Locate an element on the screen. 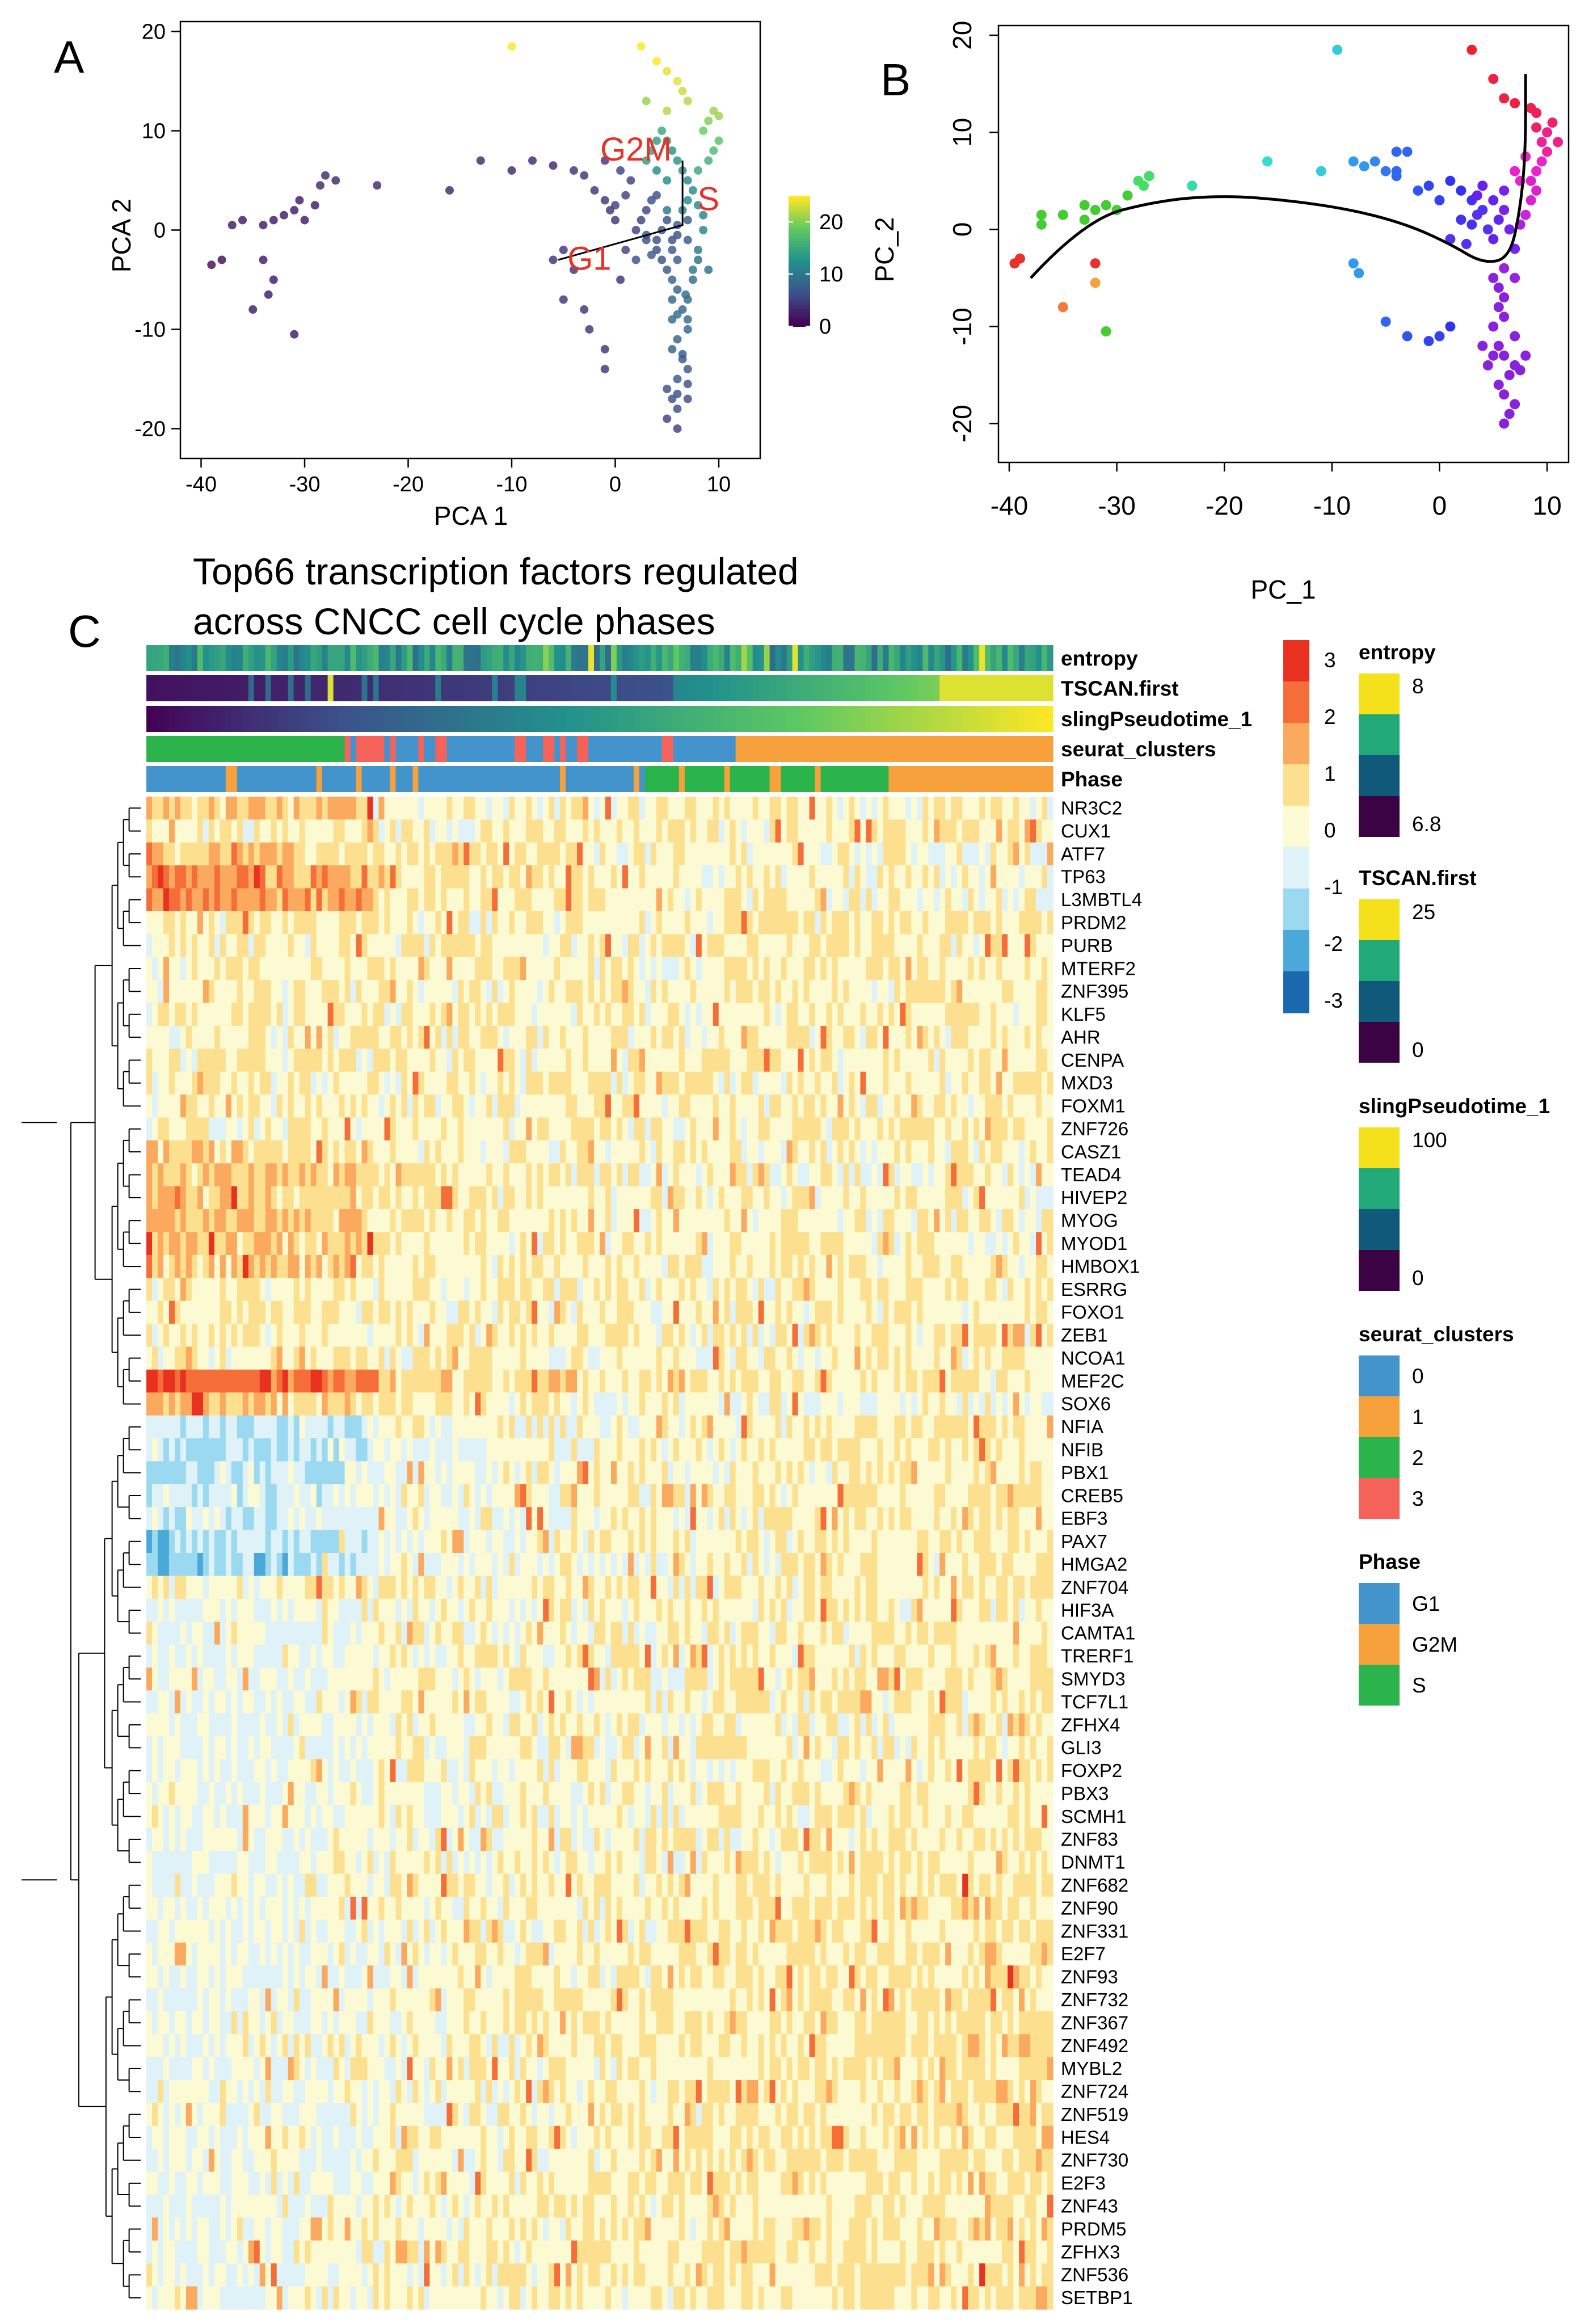 The image size is (1593, 2324). panel-letter-b: B is located at coordinates (895, 79).